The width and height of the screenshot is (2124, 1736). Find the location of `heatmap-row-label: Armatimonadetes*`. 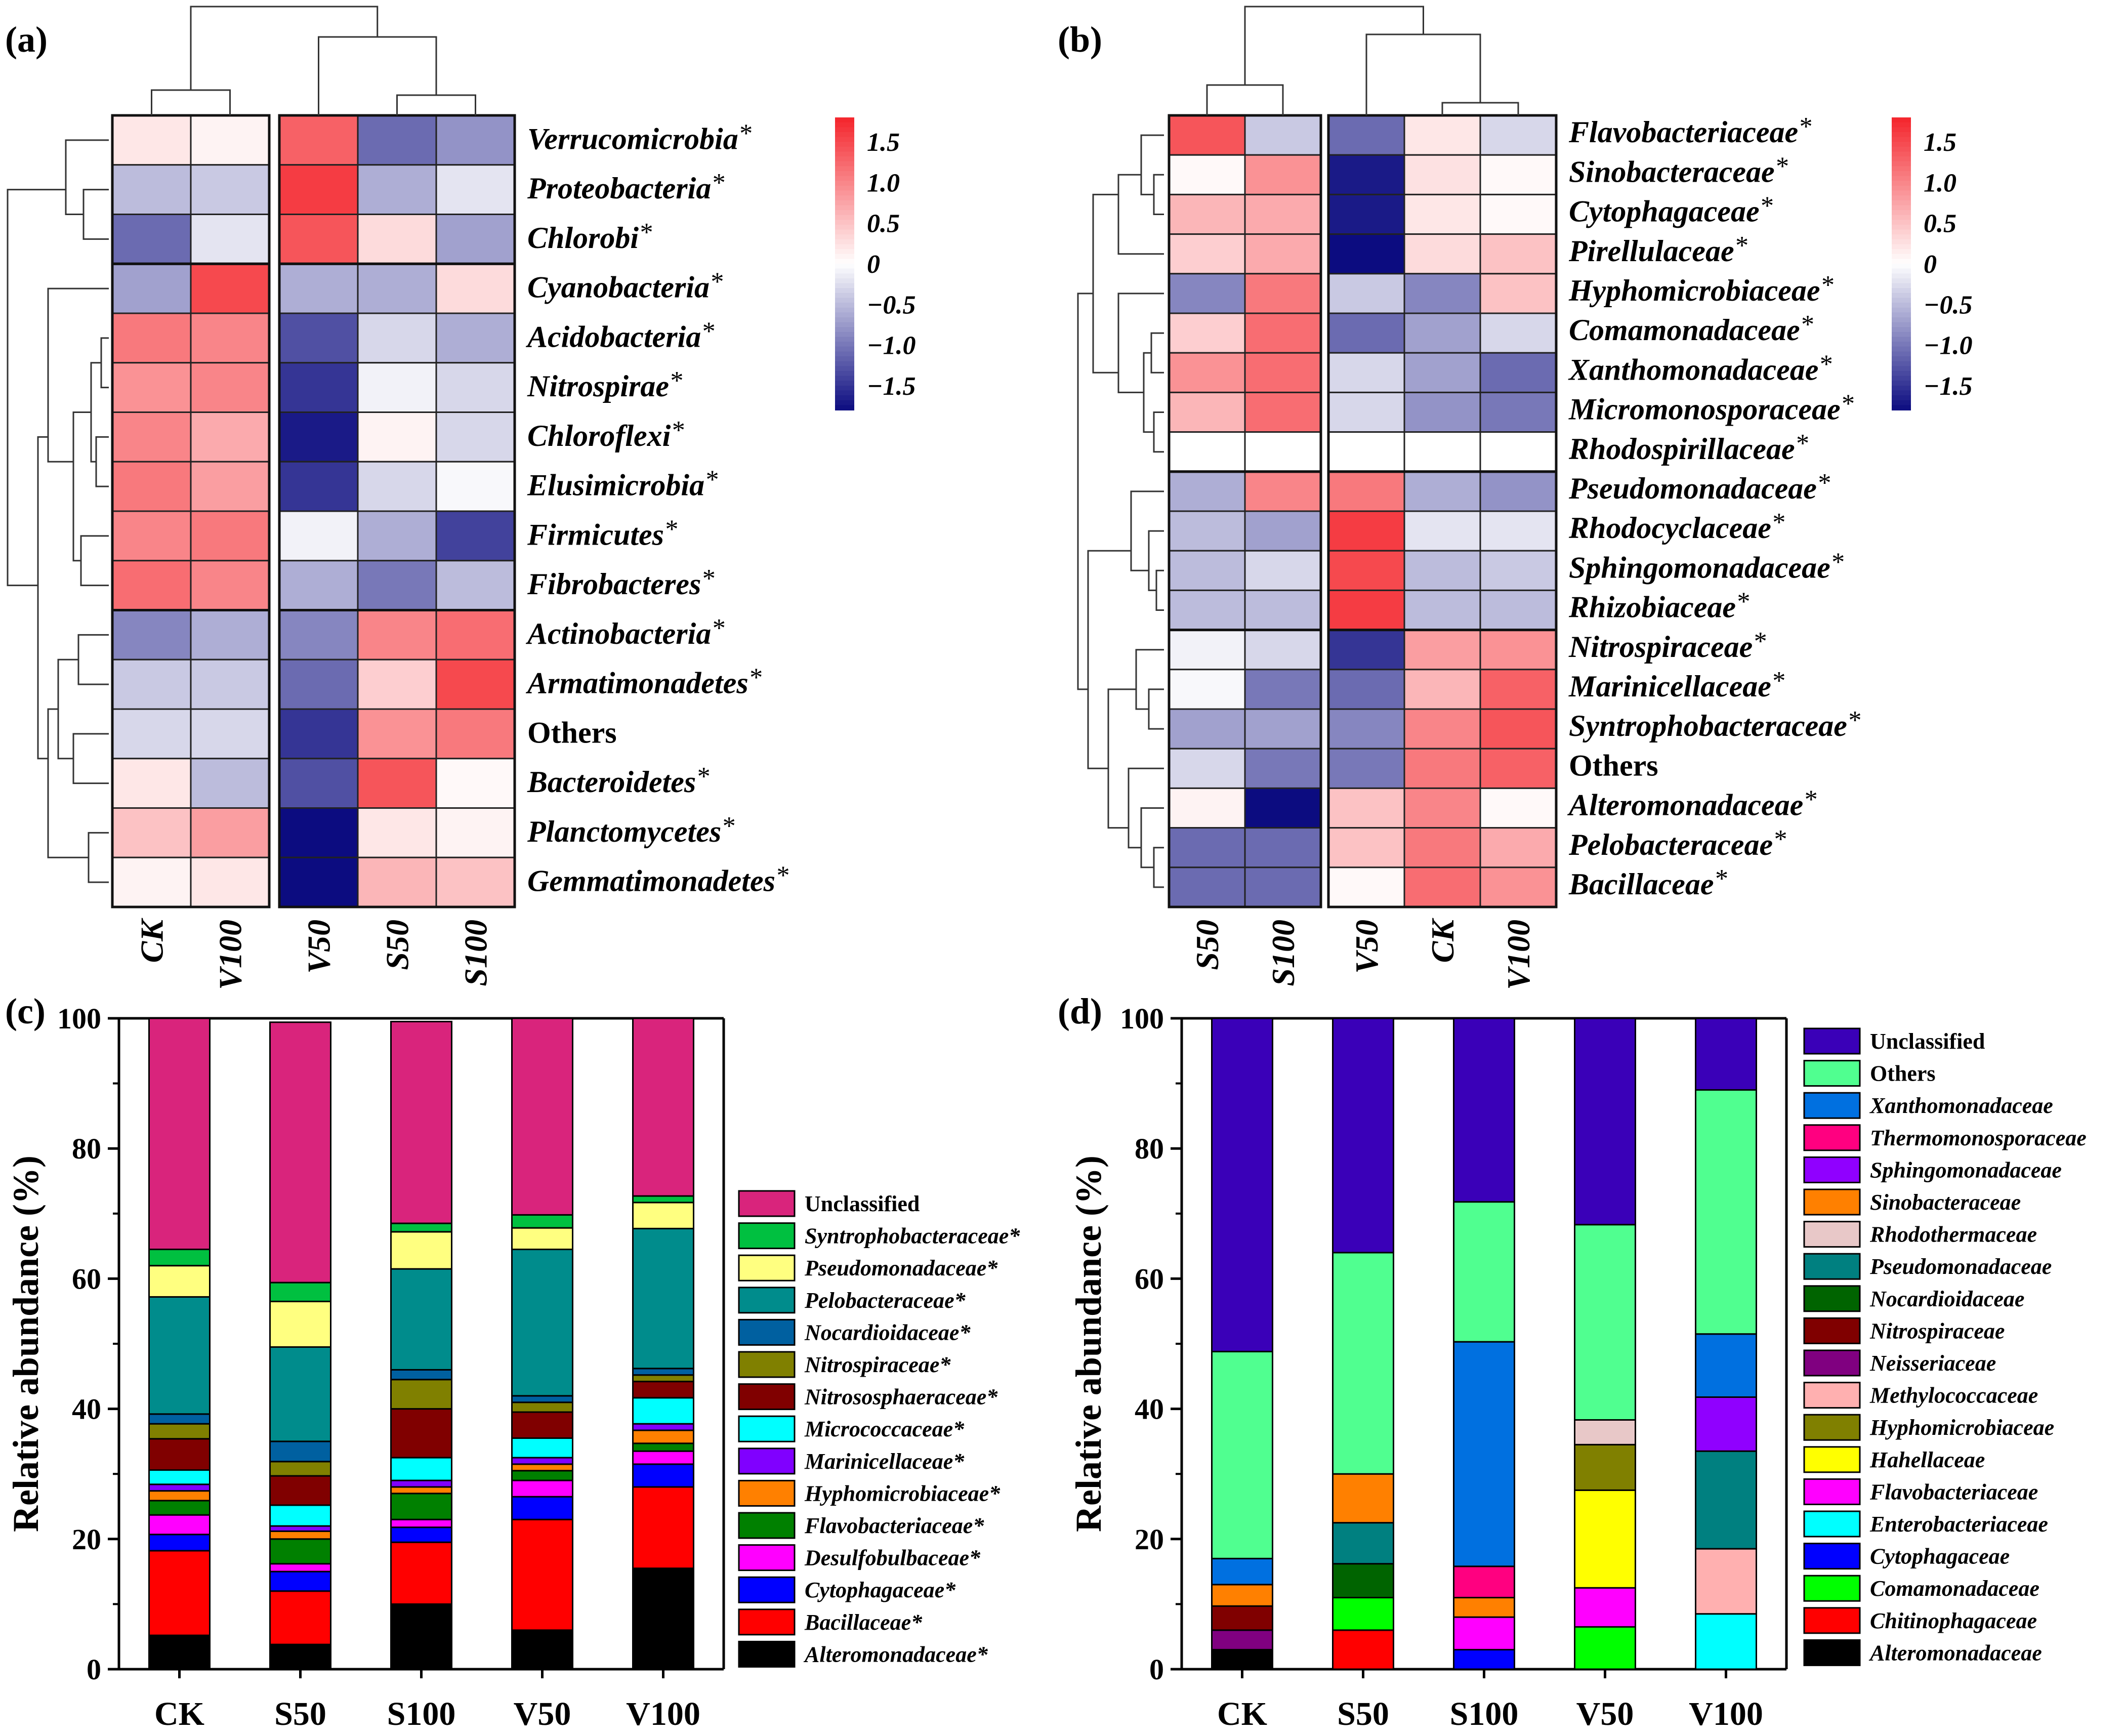

heatmap-row-label: Armatimonadetes* is located at coordinates (644, 682).